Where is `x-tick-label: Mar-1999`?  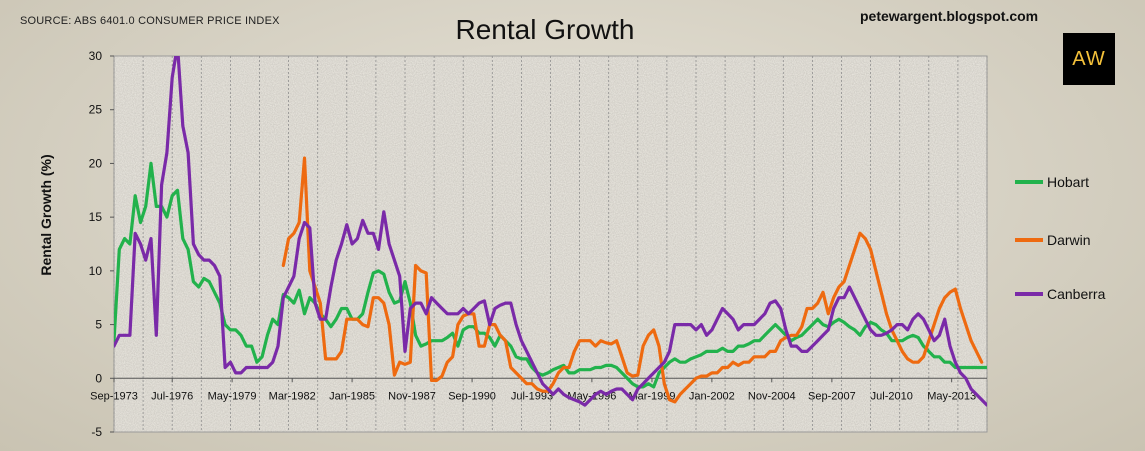
x-tick-label: Mar-1999 is located at coordinates (651, 396).